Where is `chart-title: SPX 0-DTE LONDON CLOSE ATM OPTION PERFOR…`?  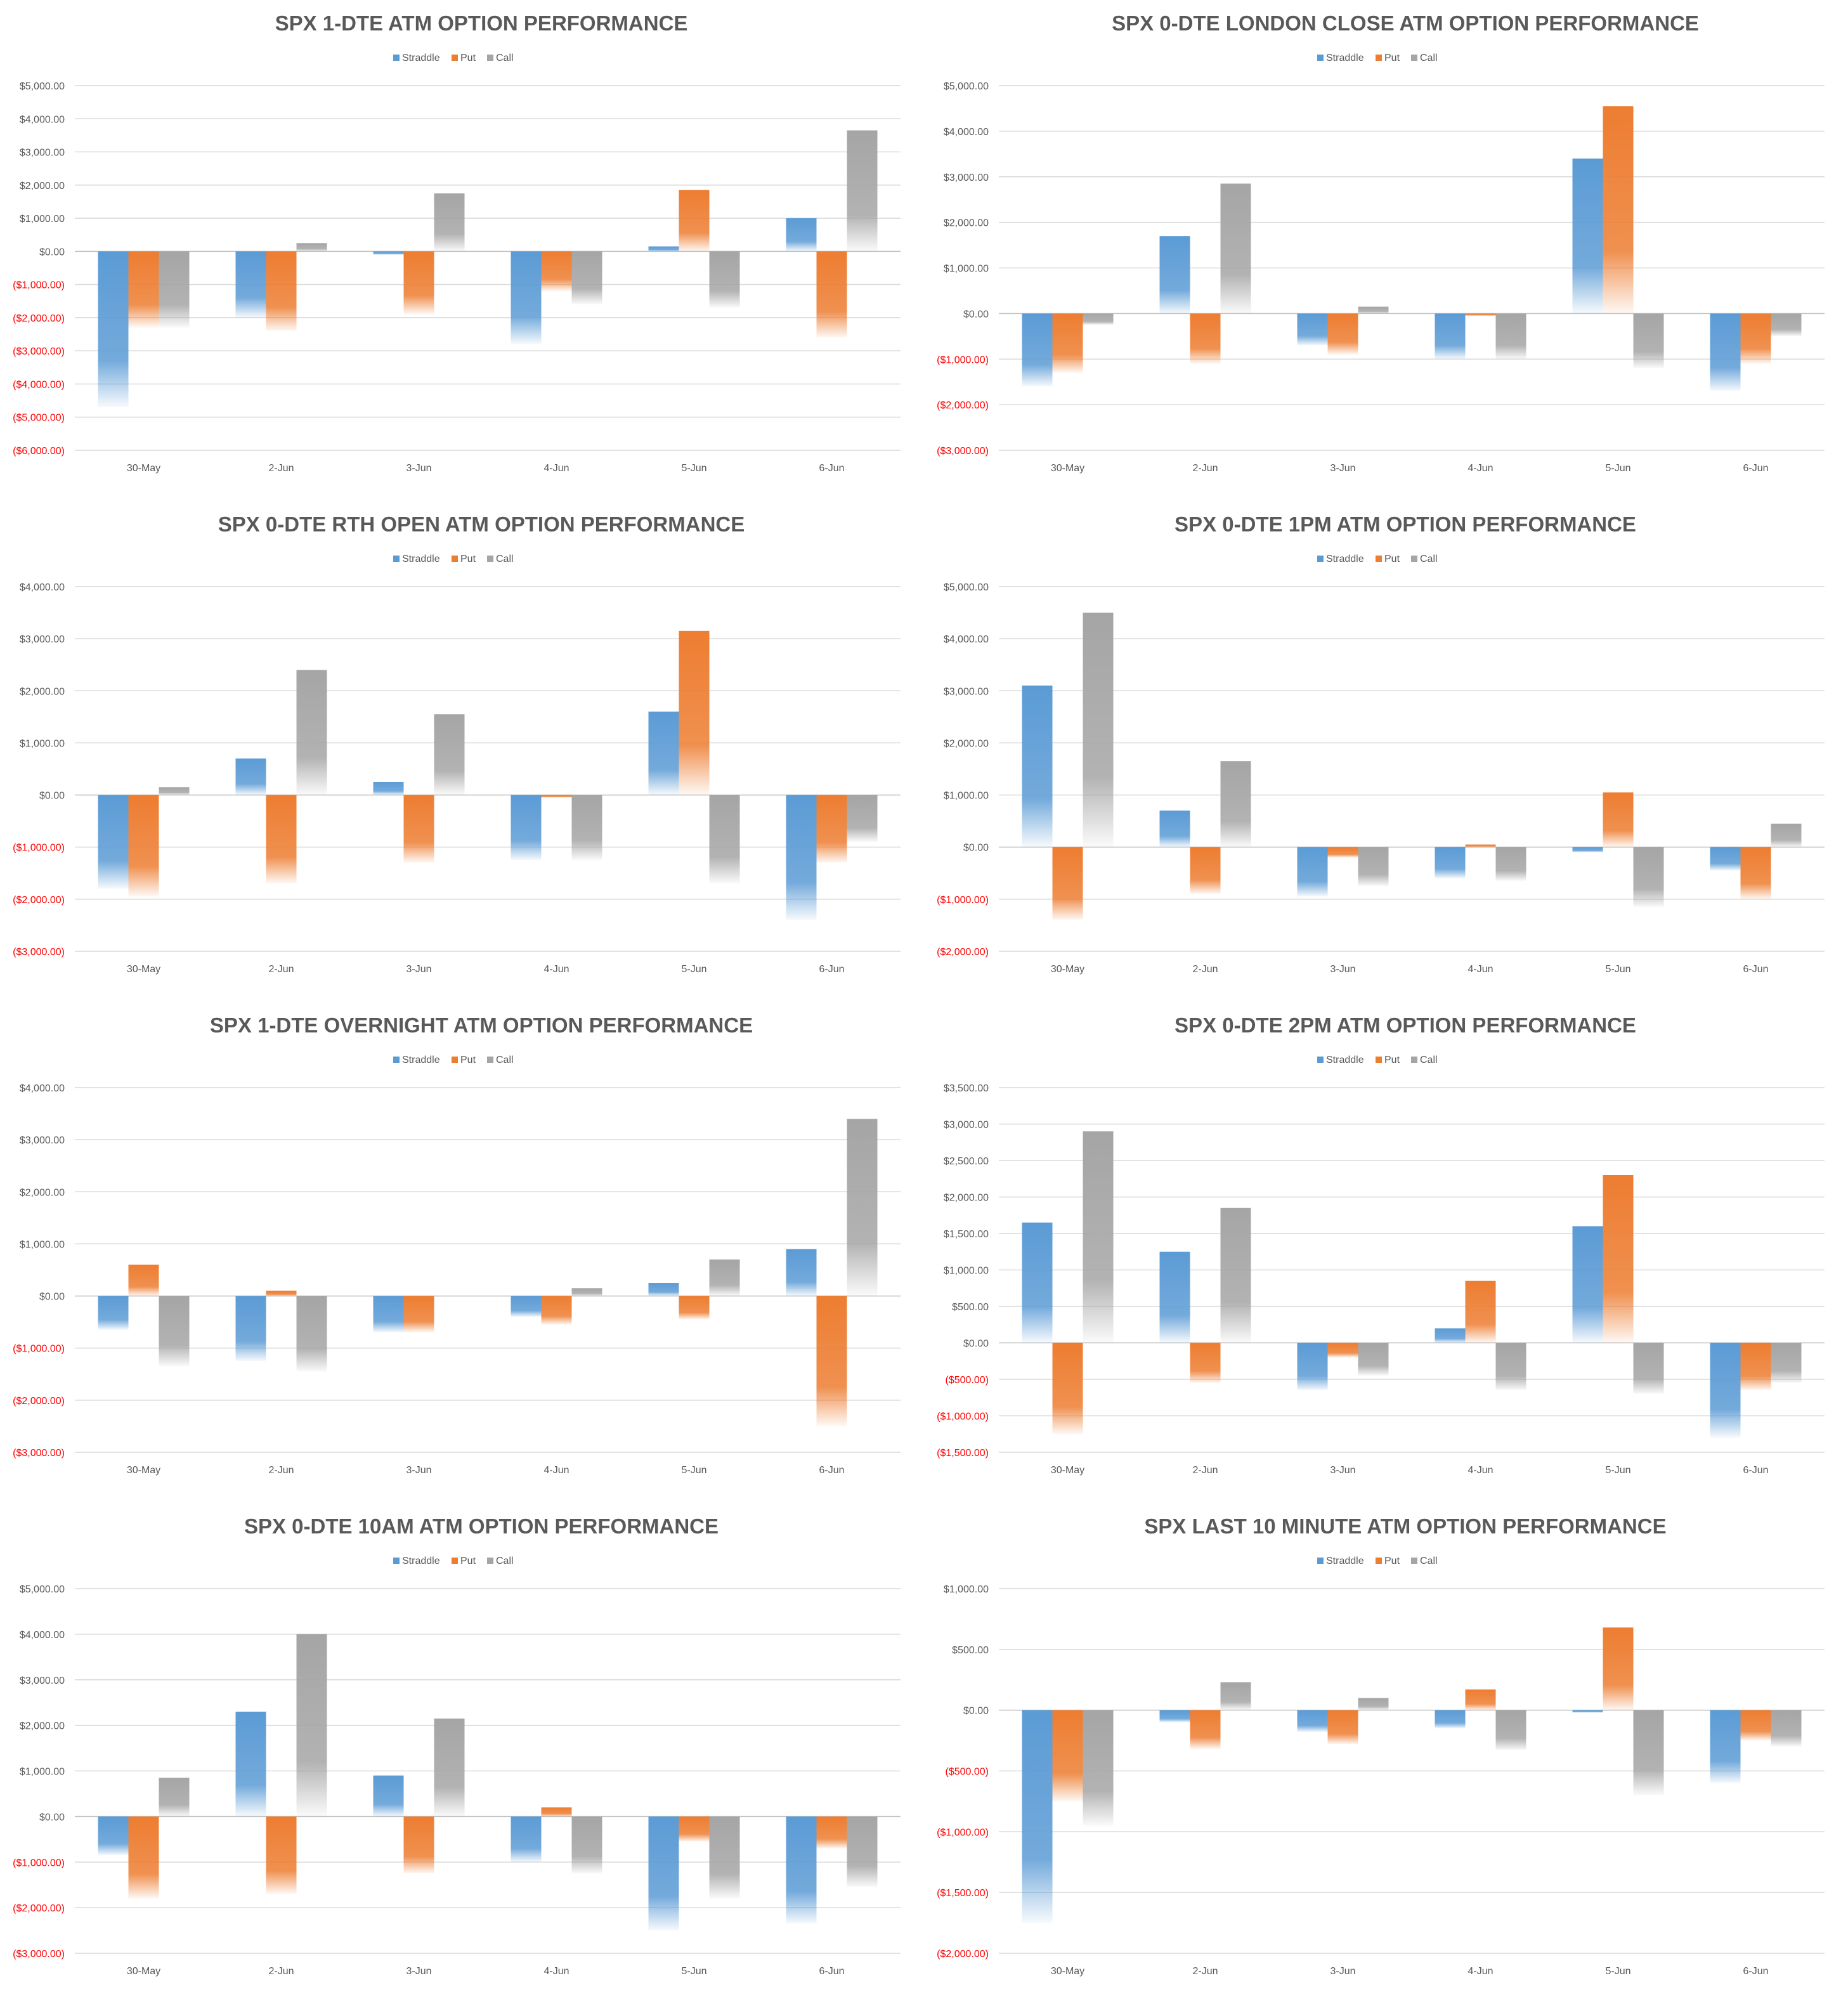
chart-title: SPX 0-DTE LONDON CLOSE ATM OPTION PERFOR… is located at coordinates (1406, 23).